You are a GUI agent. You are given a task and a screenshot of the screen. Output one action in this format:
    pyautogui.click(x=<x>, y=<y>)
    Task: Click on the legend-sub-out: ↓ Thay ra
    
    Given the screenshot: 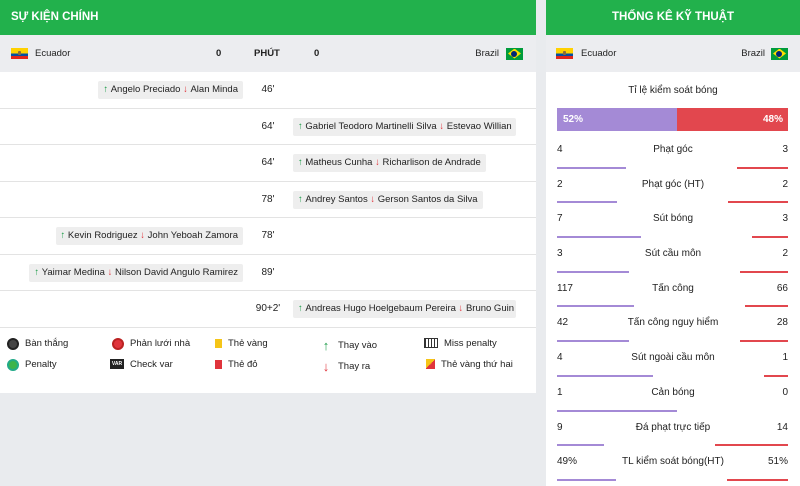 What is the action you would take?
    pyautogui.click(x=345, y=366)
    